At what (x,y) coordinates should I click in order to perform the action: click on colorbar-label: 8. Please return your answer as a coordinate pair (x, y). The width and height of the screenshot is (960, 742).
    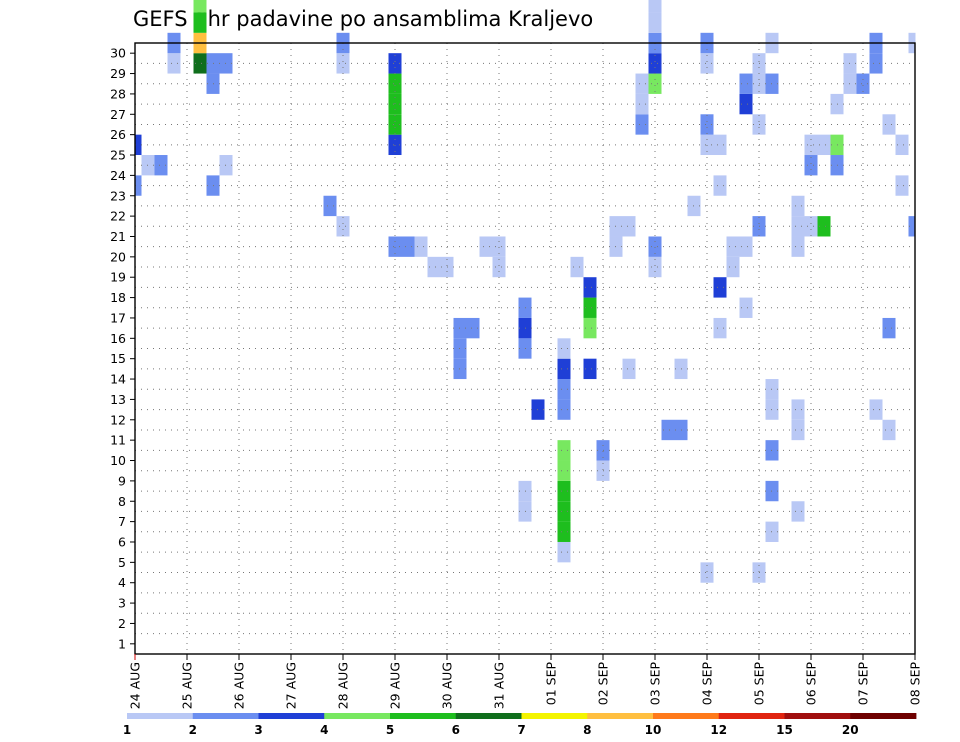
    Looking at the image, I should click on (587, 730).